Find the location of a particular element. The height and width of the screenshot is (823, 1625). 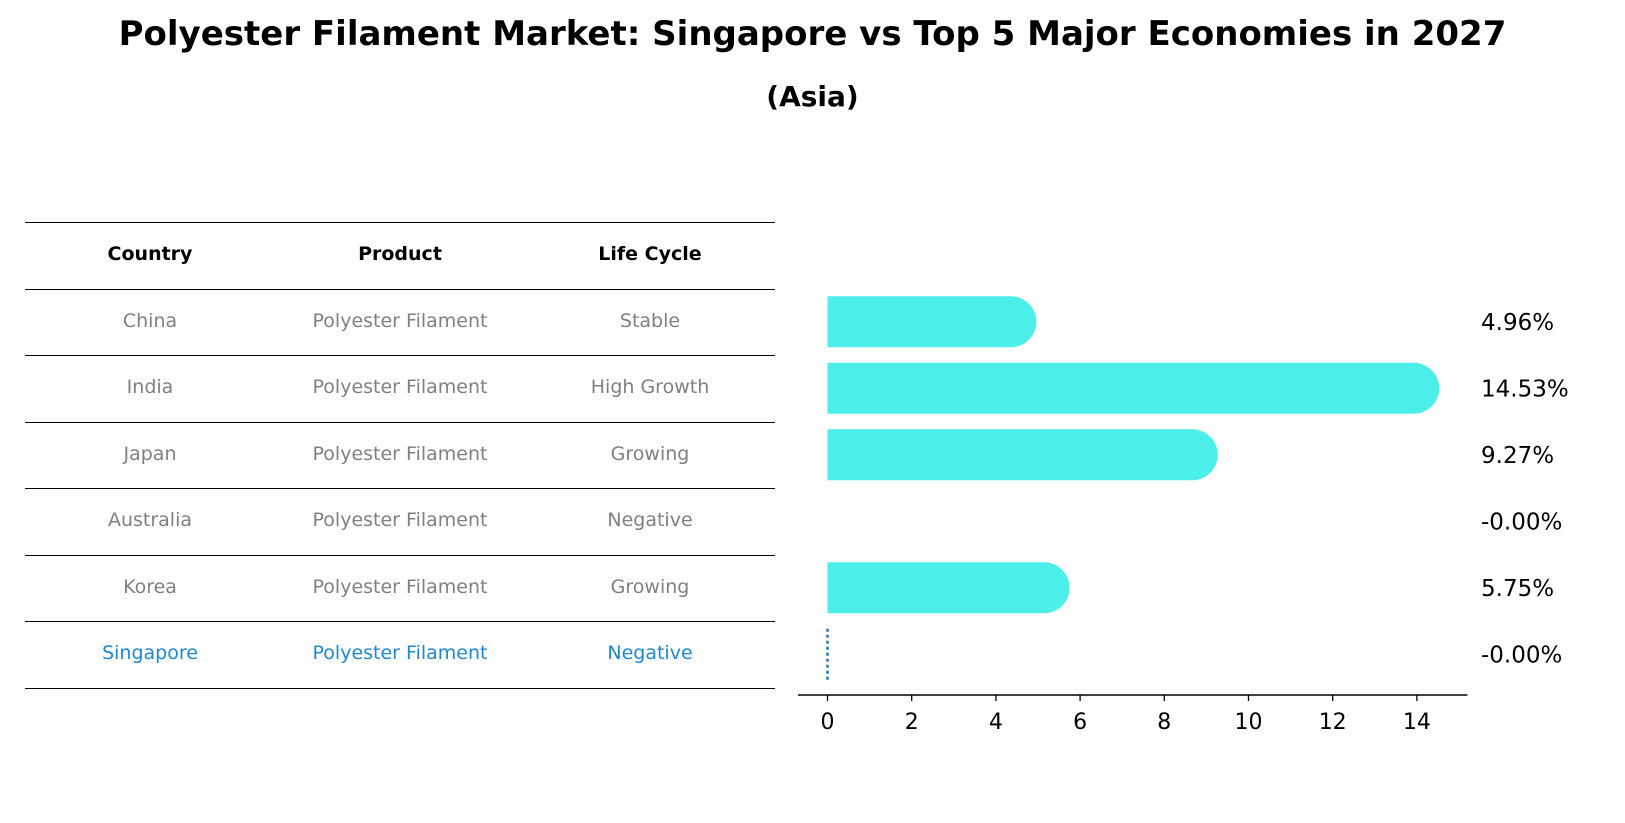

table-header-cell: Country is located at coordinates (150, 254).